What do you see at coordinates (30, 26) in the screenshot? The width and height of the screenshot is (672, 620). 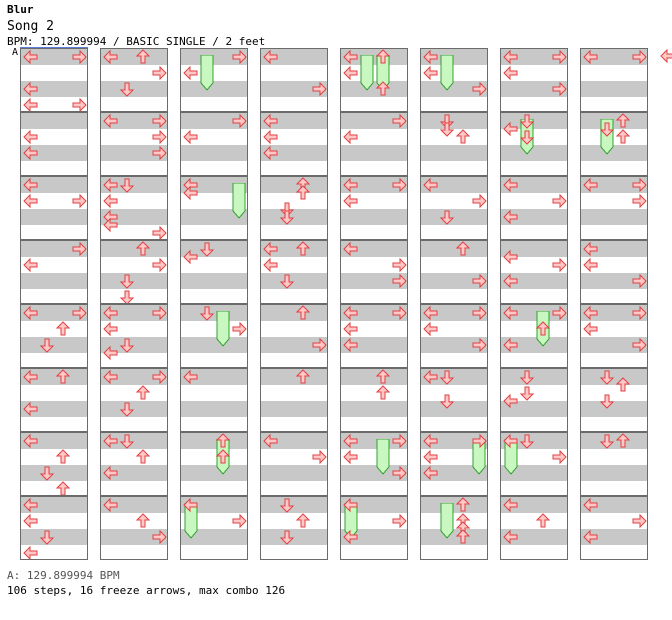 I see `song-title: Song 2` at bounding box center [30, 26].